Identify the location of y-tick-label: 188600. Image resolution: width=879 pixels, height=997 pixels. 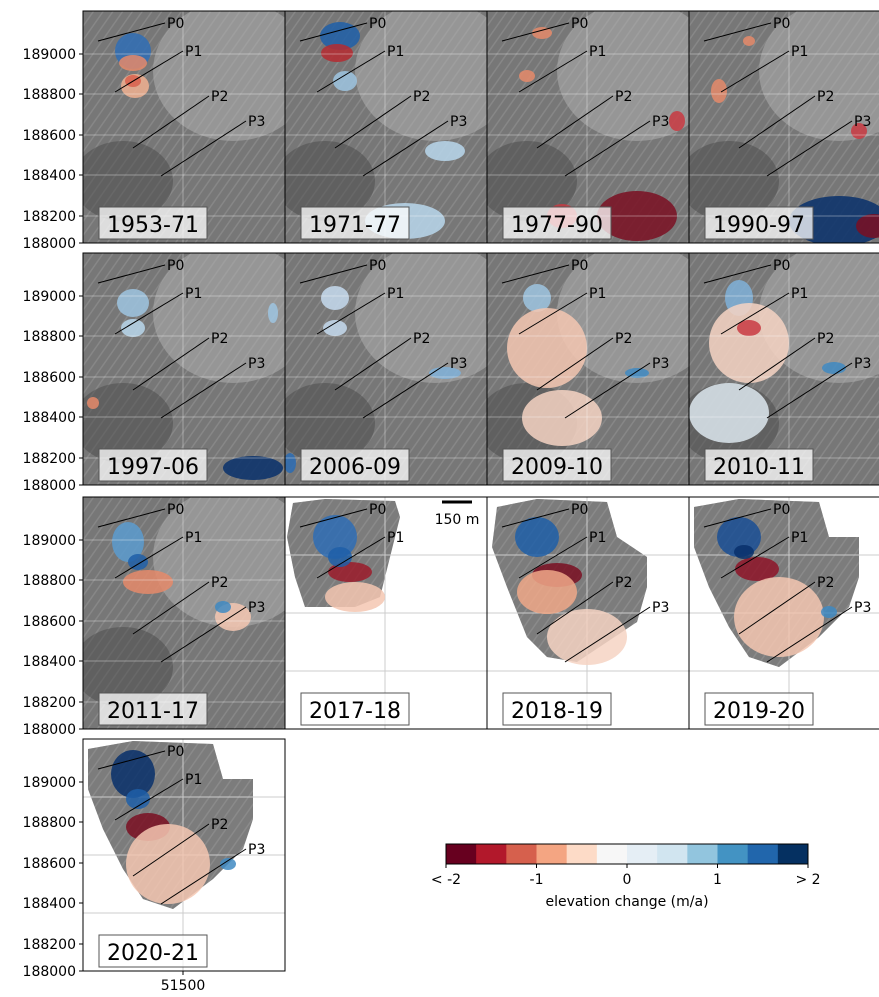
(49, 378).